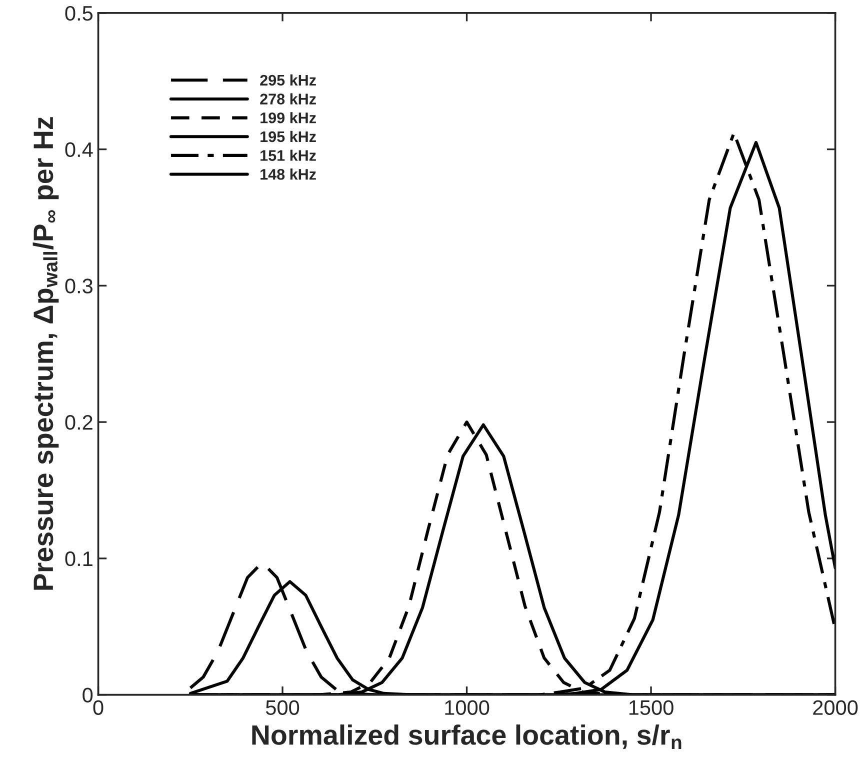  Describe the element at coordinates (79, 150) in the screenshot. I see `y-tick-label: 0.4` at that location.